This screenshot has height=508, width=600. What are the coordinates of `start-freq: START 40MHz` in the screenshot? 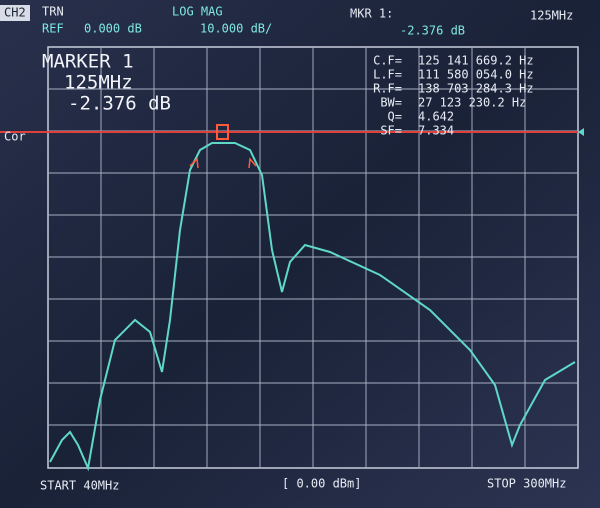 It's located at (79, 486).